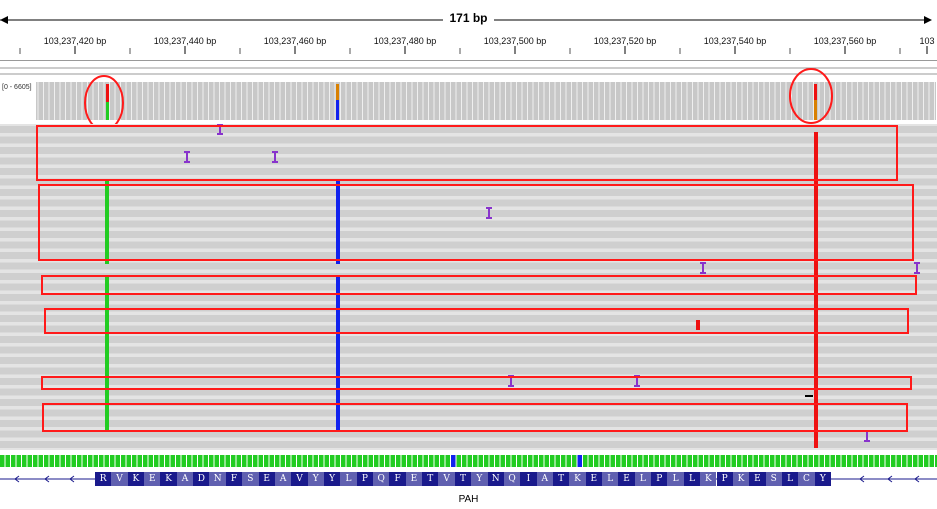 Image resolution: width=937 pixels, height=509 pixels. I want to click on amino-acid: S, so click(773, 479).